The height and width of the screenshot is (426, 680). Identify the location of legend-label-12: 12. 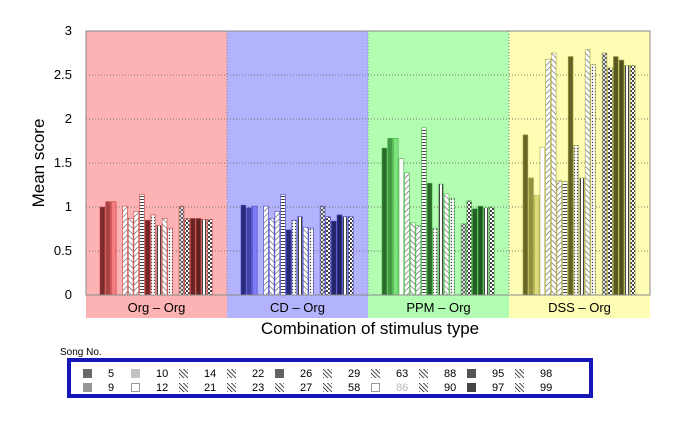
(162, 388).